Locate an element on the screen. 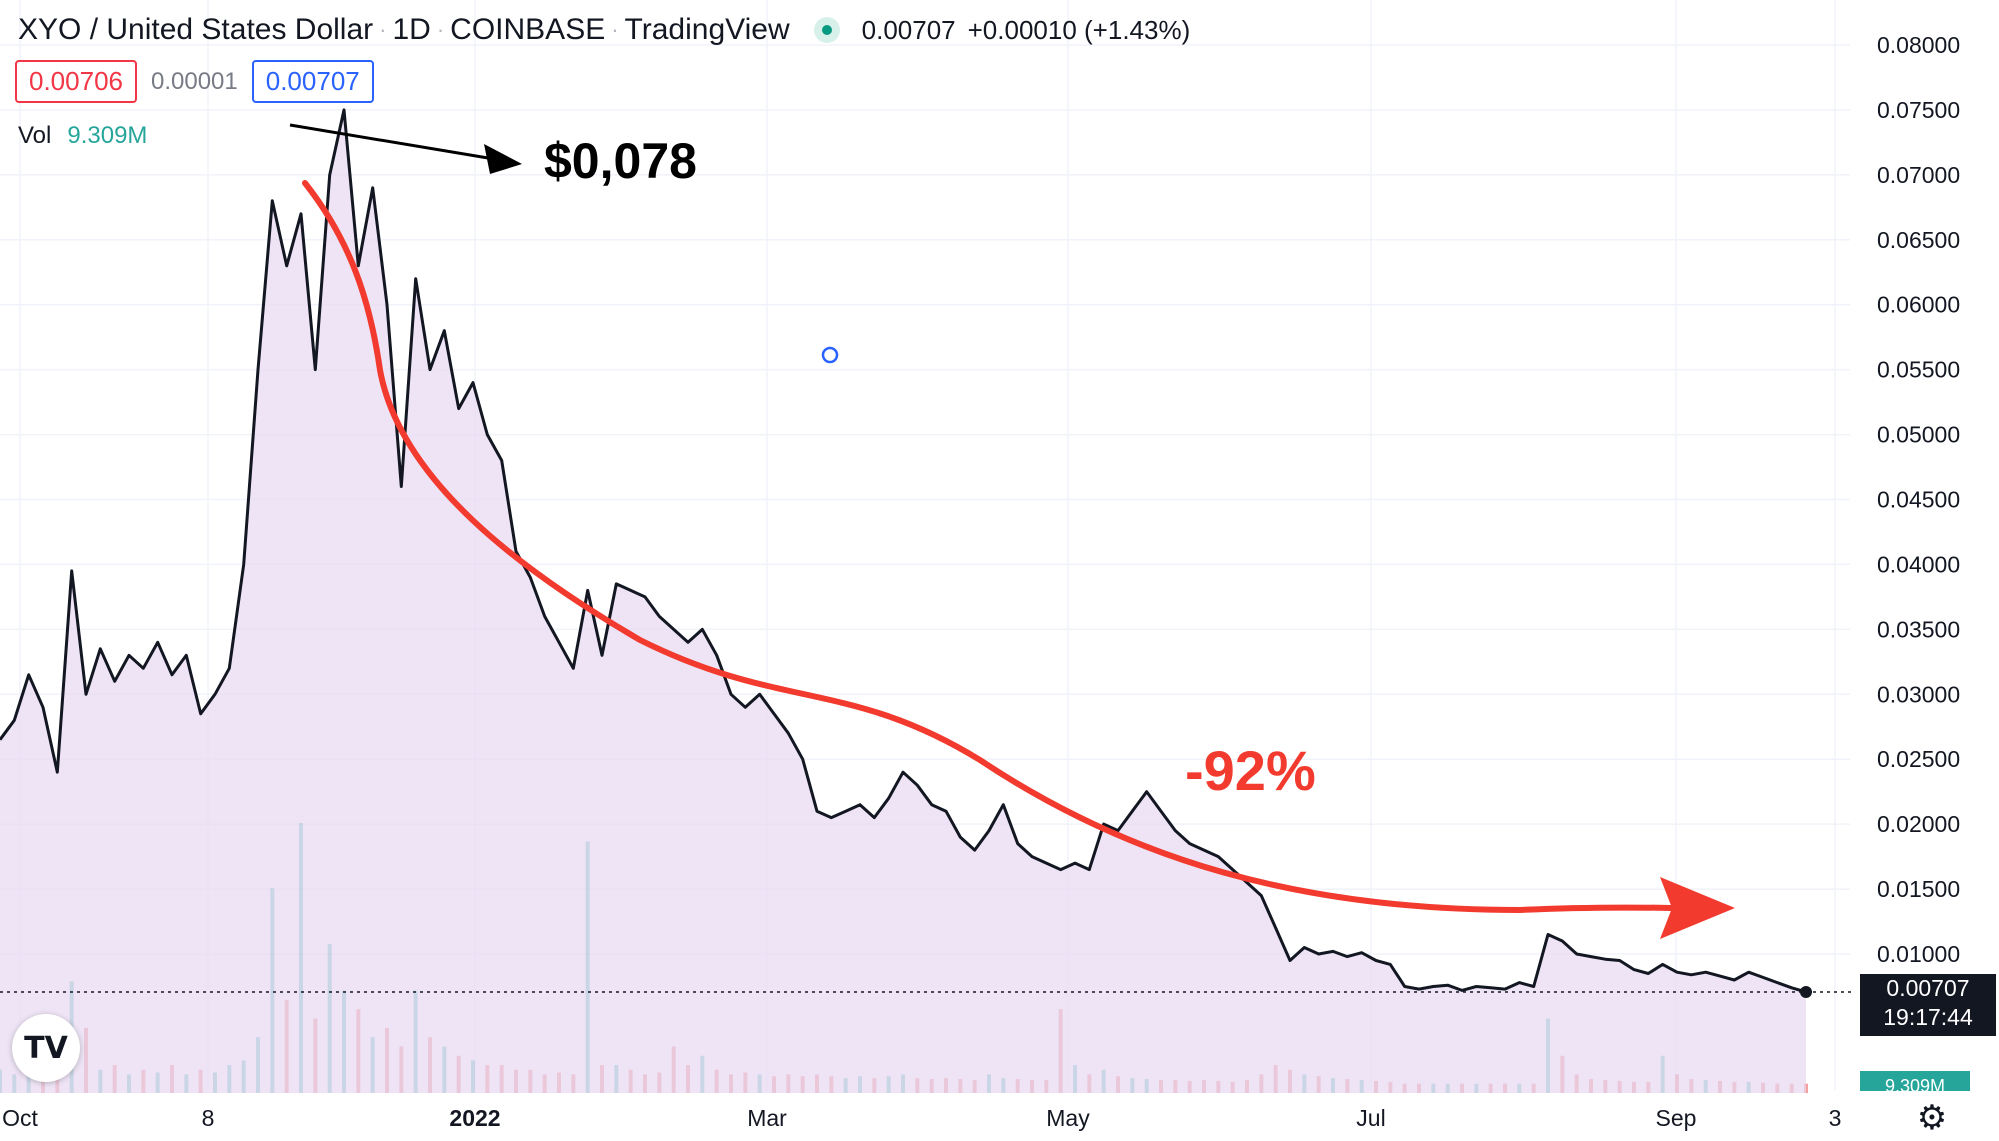 The height and width of the screenshot is (1141, 1999). last-price: 0.00707 is located at coordinates (908, 29).